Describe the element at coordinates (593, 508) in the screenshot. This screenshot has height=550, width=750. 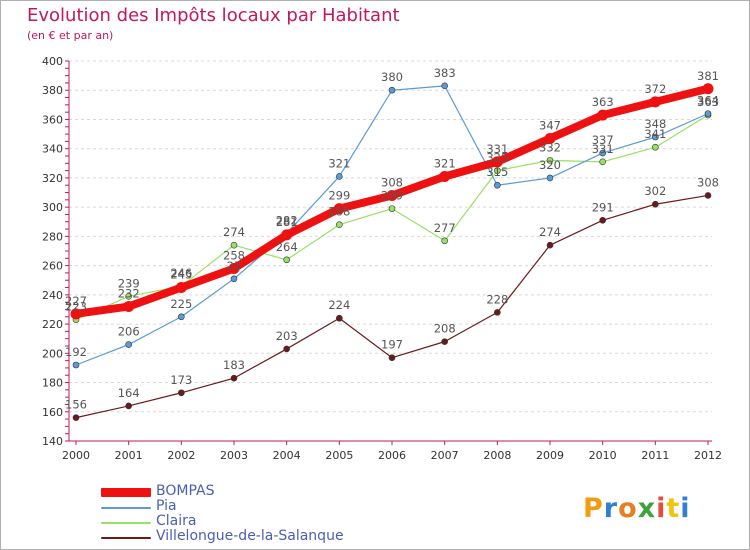
I see `logo-letter: P` at that location.